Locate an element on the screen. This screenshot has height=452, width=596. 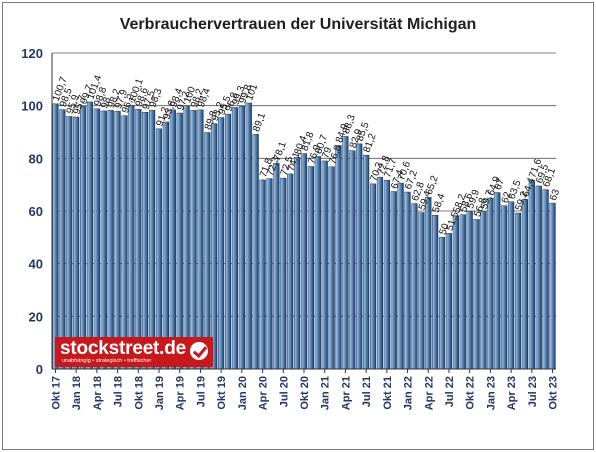
value-label: 101 is located at coordinates (252, 92).